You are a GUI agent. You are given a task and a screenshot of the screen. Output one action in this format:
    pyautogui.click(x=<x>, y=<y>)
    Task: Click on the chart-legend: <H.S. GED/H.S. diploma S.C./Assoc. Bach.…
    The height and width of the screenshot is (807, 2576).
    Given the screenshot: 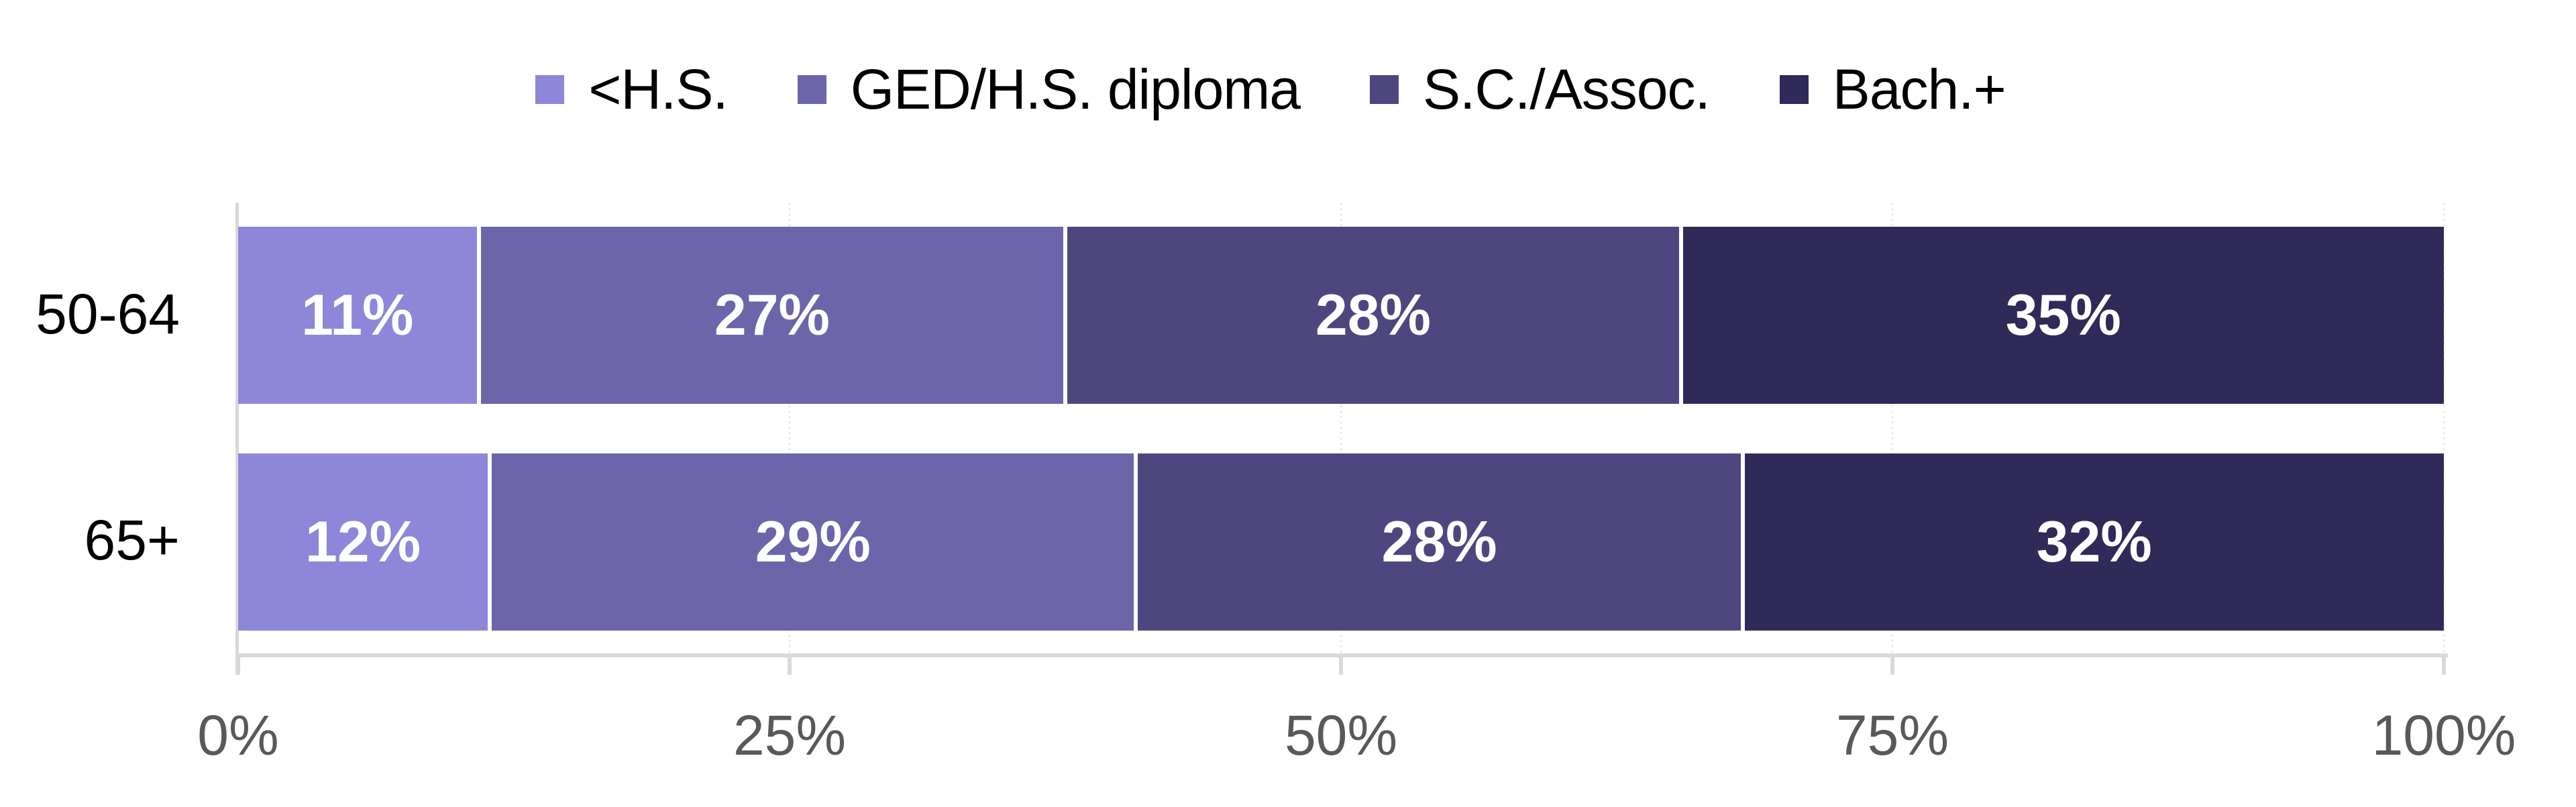 What is the action you would take?
    pyautogui.click(x=1288, y=89)
    